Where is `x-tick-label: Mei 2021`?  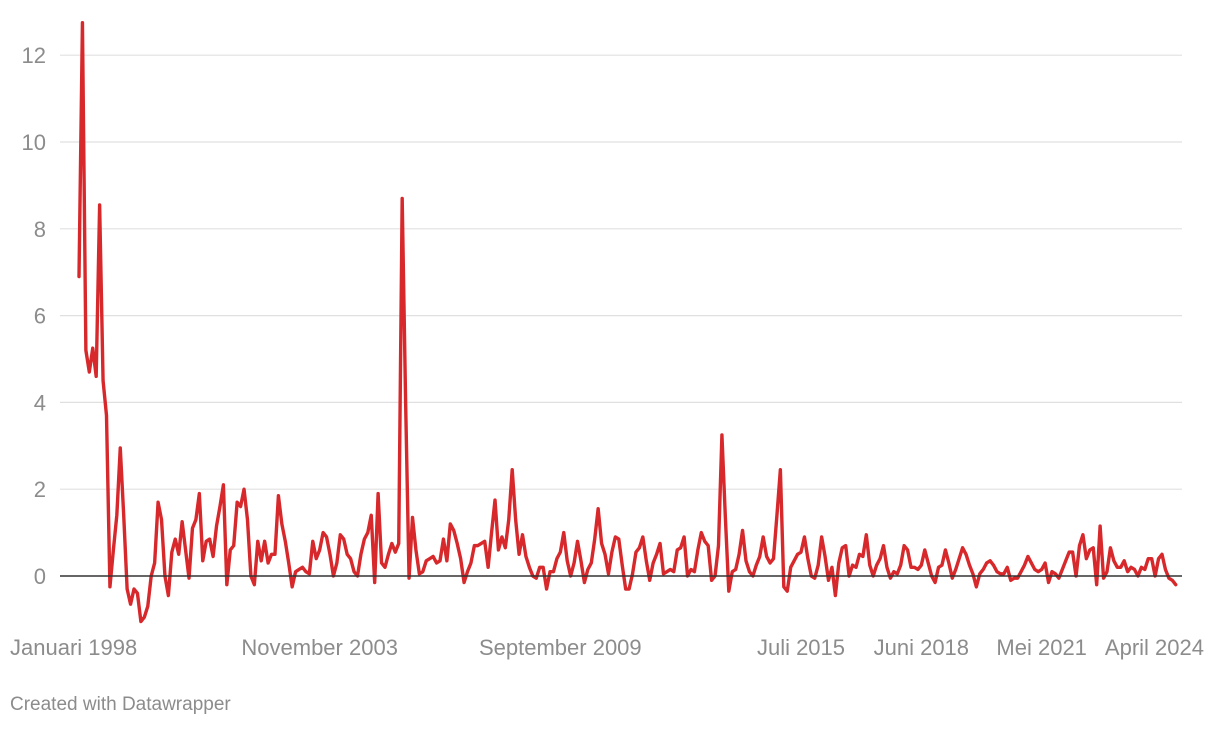
x-tick-label: Mei 2021 is located at coordinates (1041, 647).